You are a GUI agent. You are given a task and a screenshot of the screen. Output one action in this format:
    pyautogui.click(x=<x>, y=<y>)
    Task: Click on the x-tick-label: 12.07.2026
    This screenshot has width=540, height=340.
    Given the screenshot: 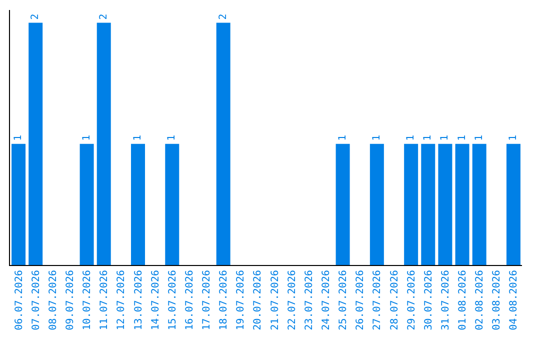 What is the action you would take?
    pyautogui.click(x=122, y=300)
    